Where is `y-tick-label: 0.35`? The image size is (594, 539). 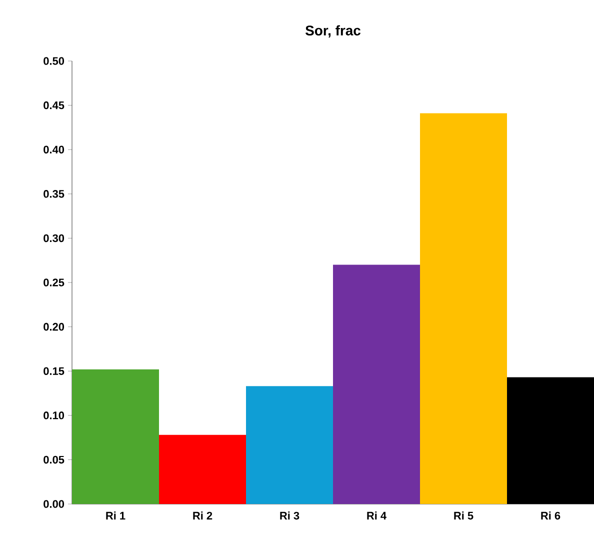
y-tick-label: 0.35 is located at coordinates (54, 194).